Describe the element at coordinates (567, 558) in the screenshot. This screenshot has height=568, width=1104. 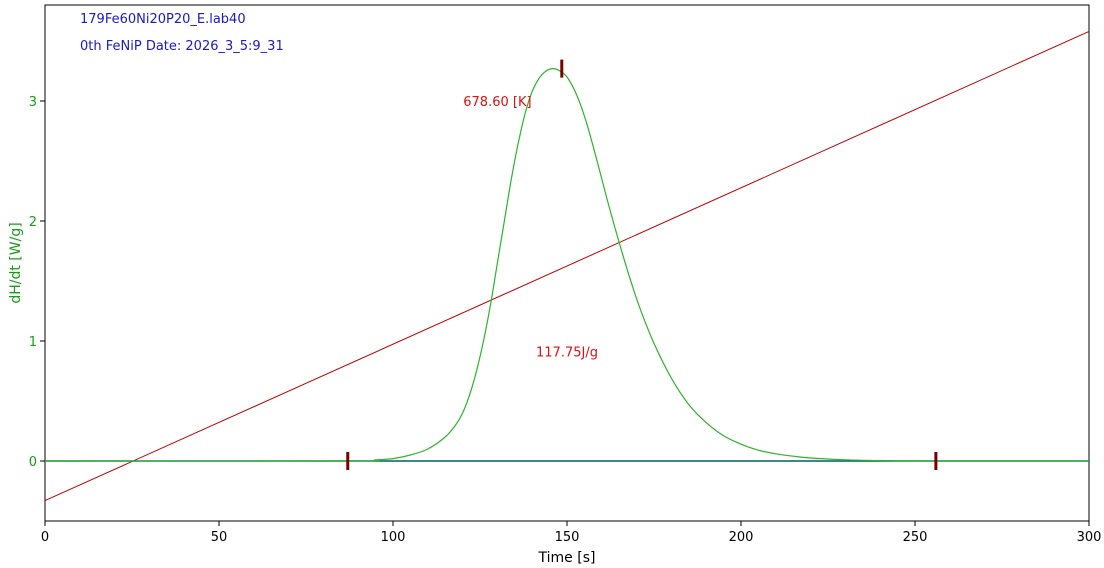
I see `x-axis-label: Time [s]` at that location.